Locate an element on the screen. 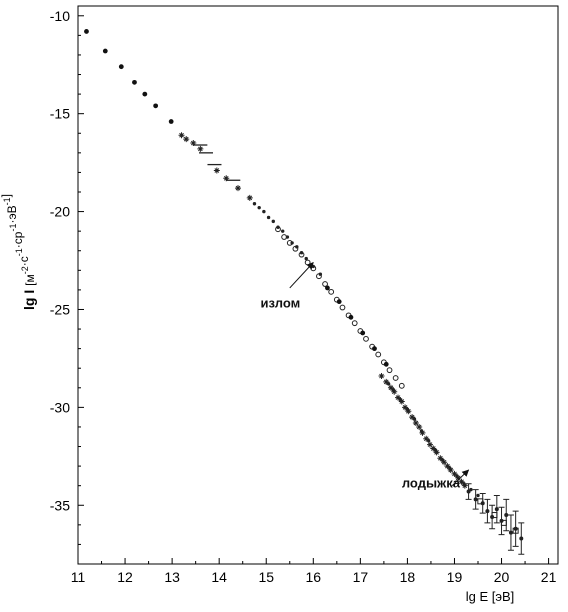  annotation-label: излом is located at coordinates (280, 303).